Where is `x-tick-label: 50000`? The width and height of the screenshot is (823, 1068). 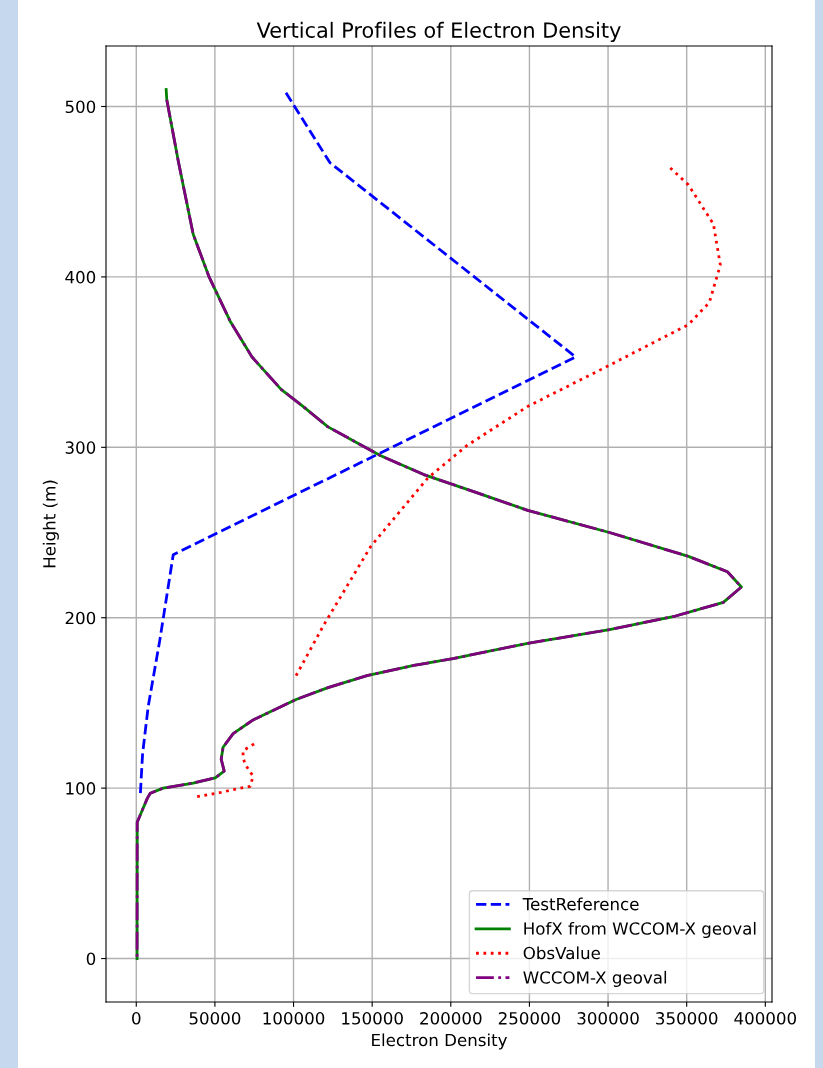 x-tick-label: 50000 is located at coordinates (215, 1018).